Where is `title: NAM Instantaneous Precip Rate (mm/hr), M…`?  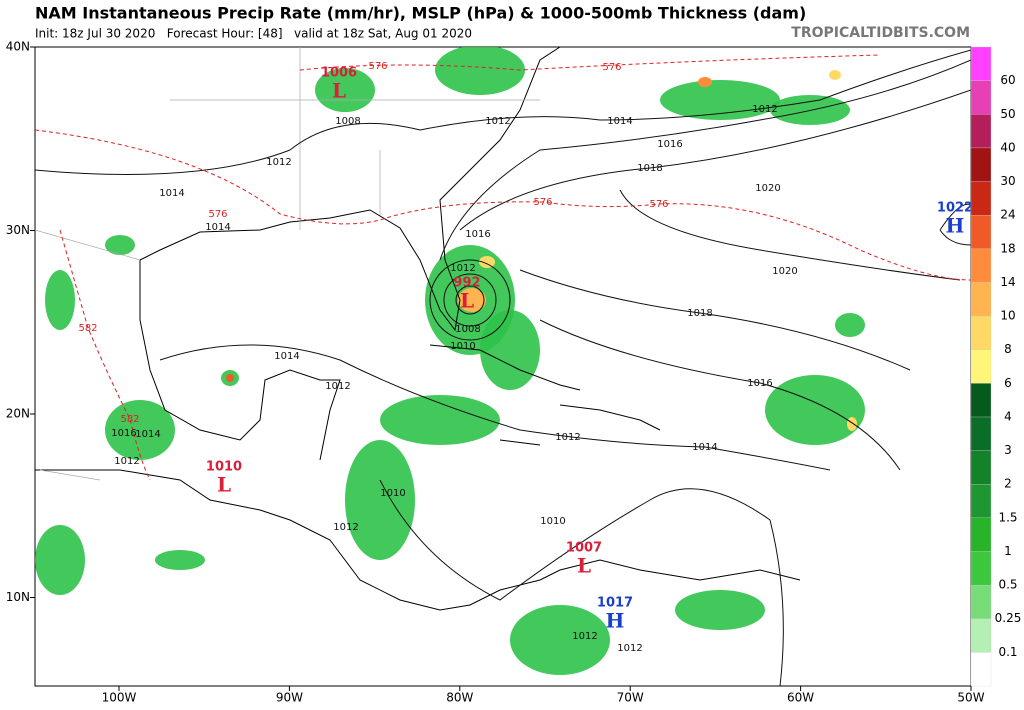
title: NAM Instantaneous Precip Rate (mm/hr), M… is located at coordinates (420, 13).